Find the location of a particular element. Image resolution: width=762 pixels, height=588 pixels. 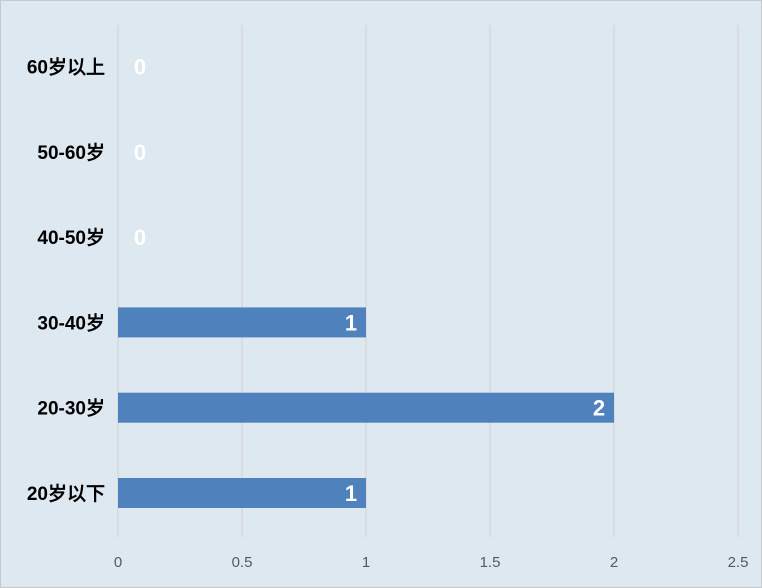

category-label: 60岁以上 is located at coordinates (66, 67).